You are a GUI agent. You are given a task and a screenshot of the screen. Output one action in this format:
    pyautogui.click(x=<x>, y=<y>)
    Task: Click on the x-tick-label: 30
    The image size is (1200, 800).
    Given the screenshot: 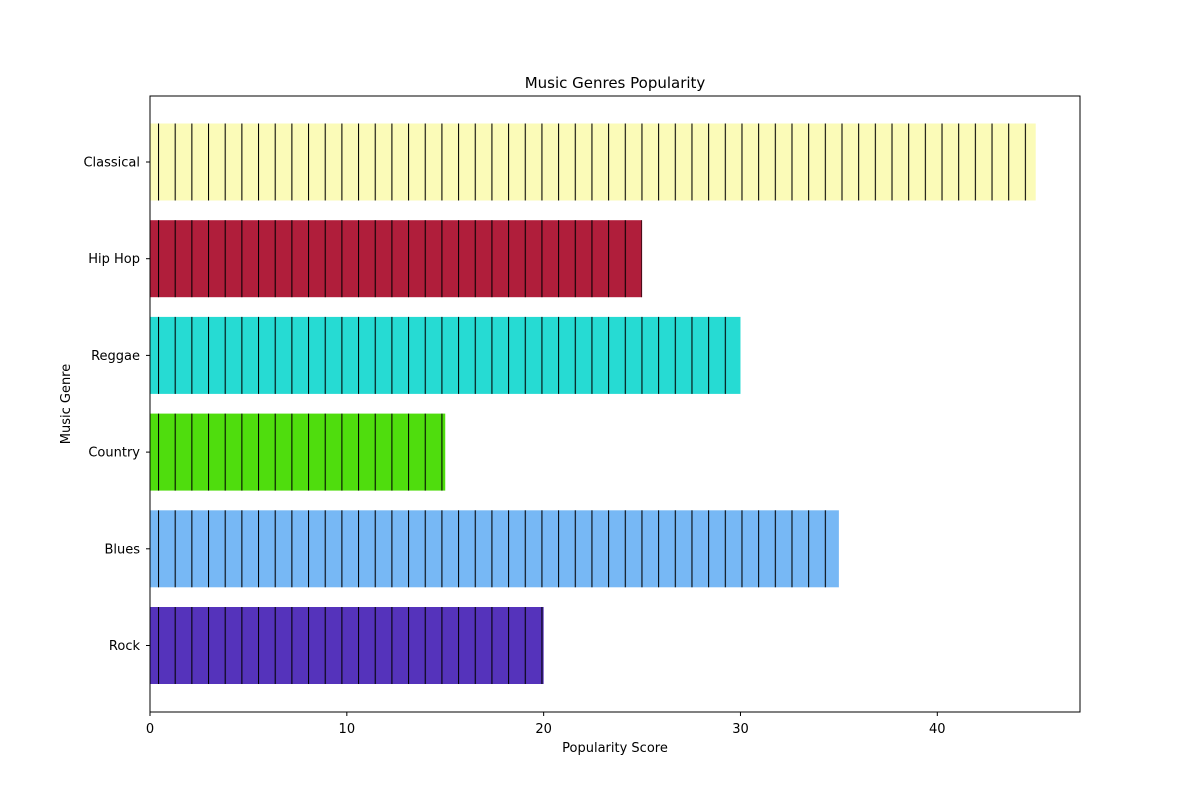 What is the action you would take?
    pyautogui.click(x=740, y=729)
    